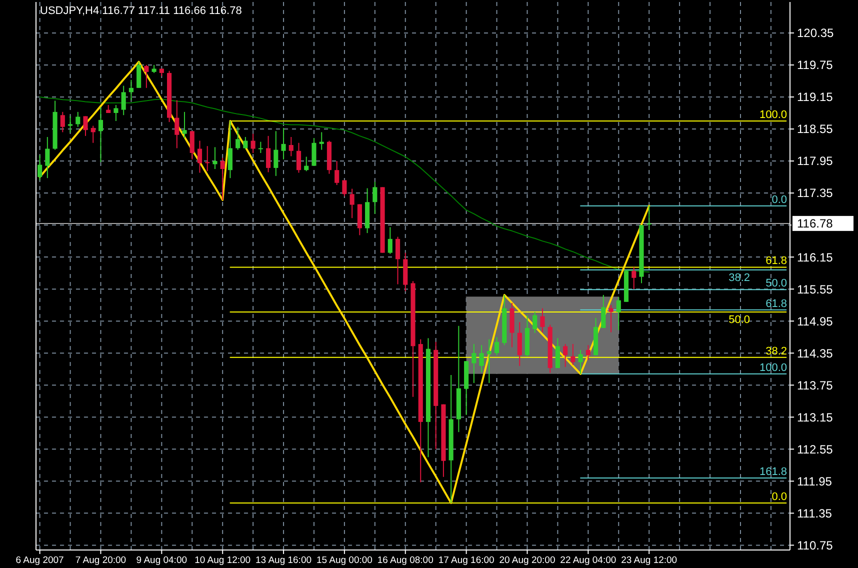  I want to click on y-tick-label: 112.55, so click(815, 449).